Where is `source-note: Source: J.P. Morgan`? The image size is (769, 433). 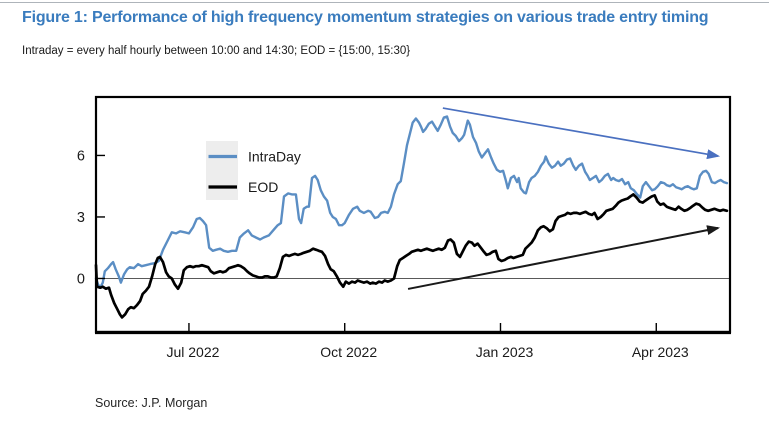 source-note: Source: J.P. Morgan is located at coordinates (151, 403).